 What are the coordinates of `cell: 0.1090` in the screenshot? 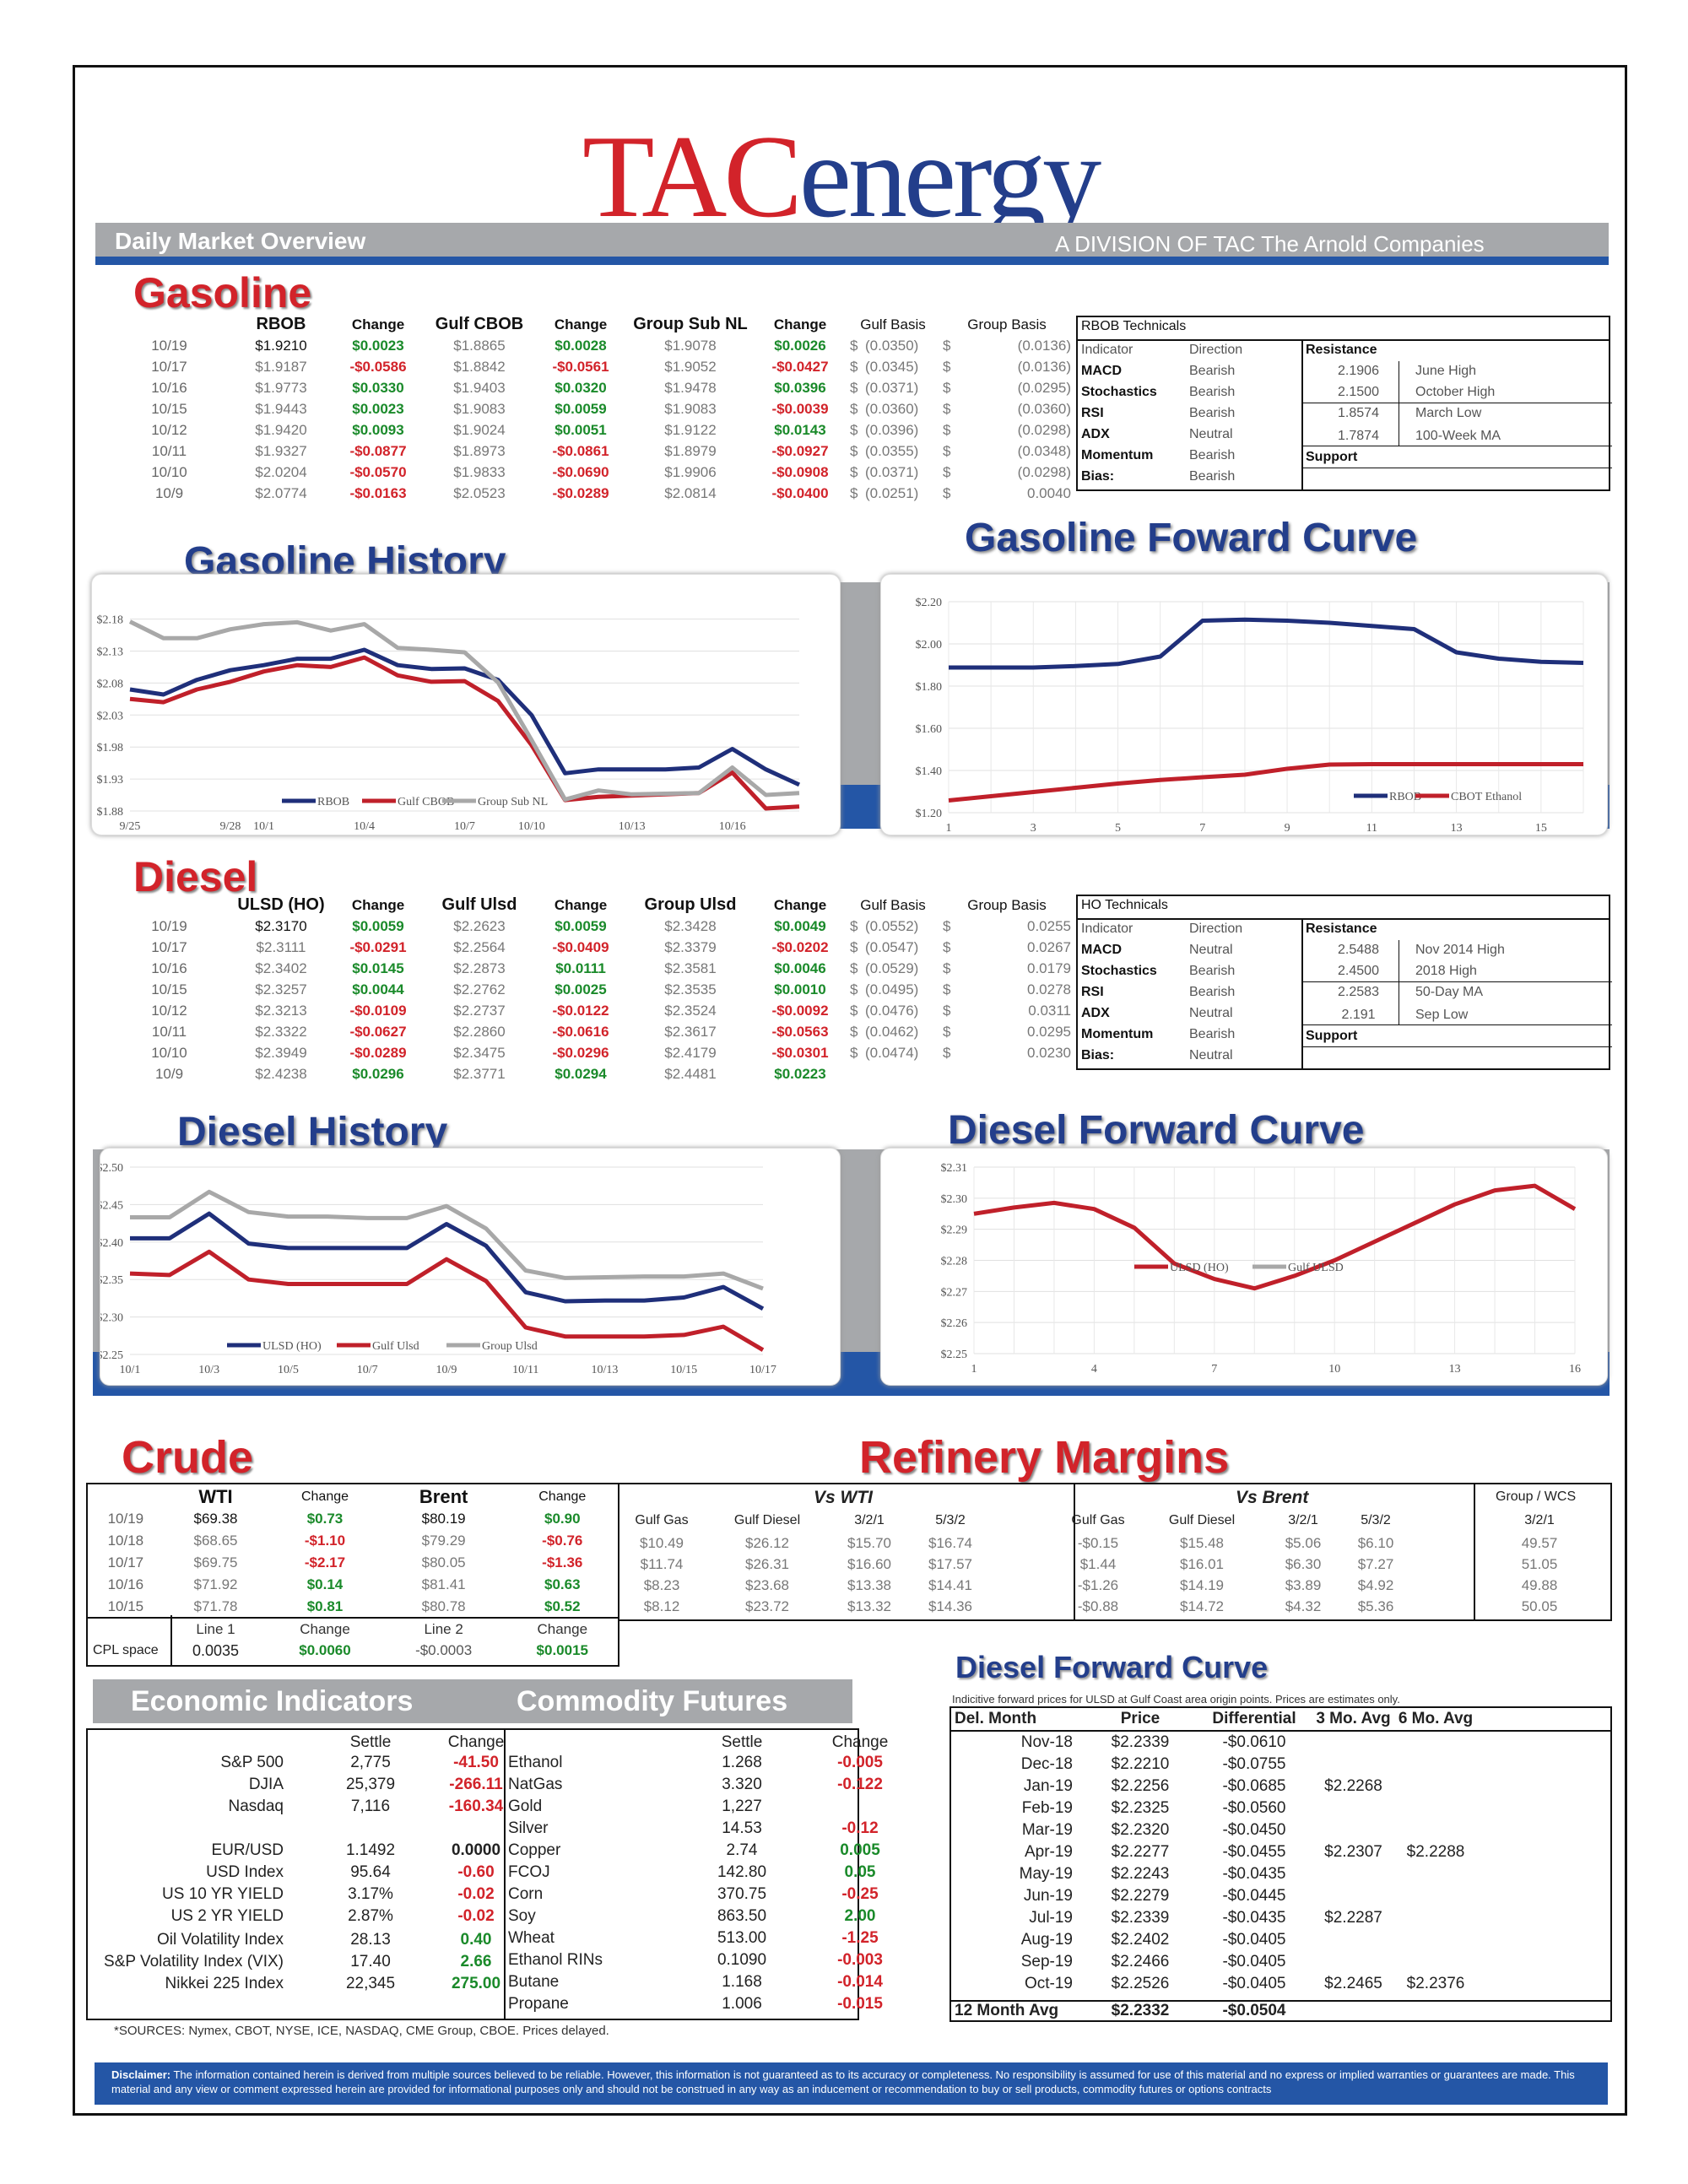 It's located at (742, 1960).